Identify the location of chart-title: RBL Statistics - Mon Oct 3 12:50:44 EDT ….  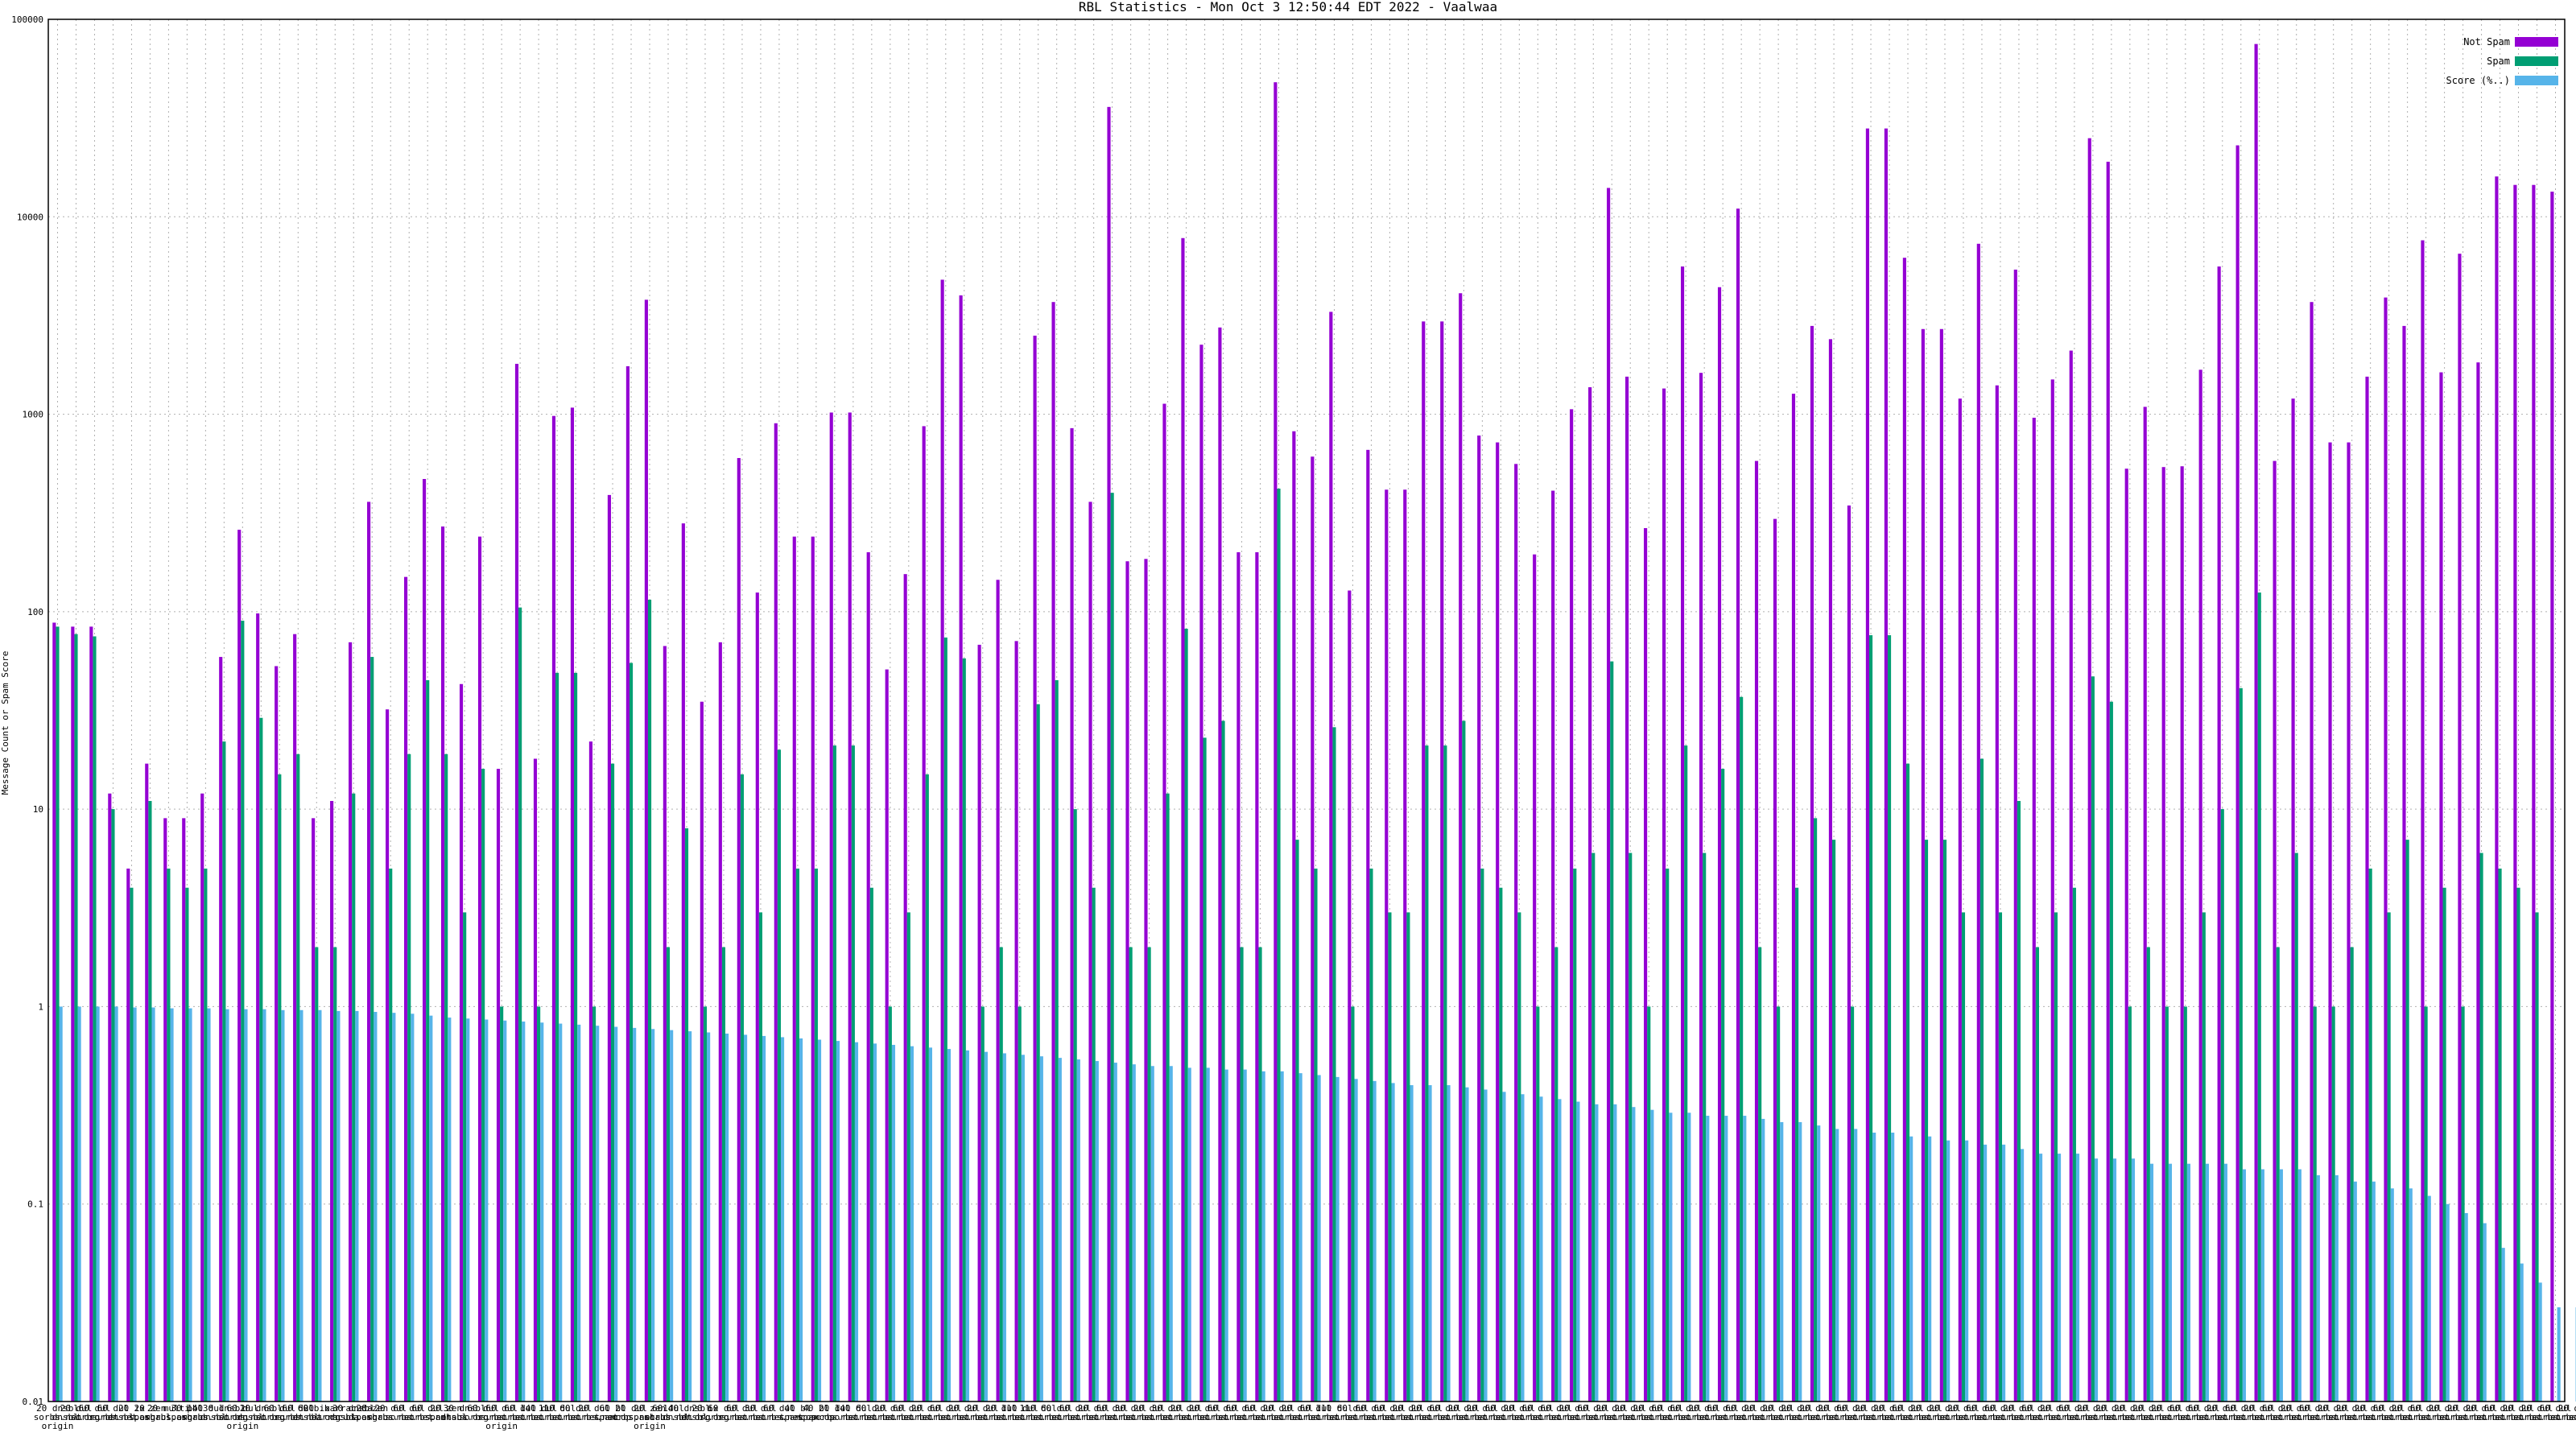
(1288, 7).